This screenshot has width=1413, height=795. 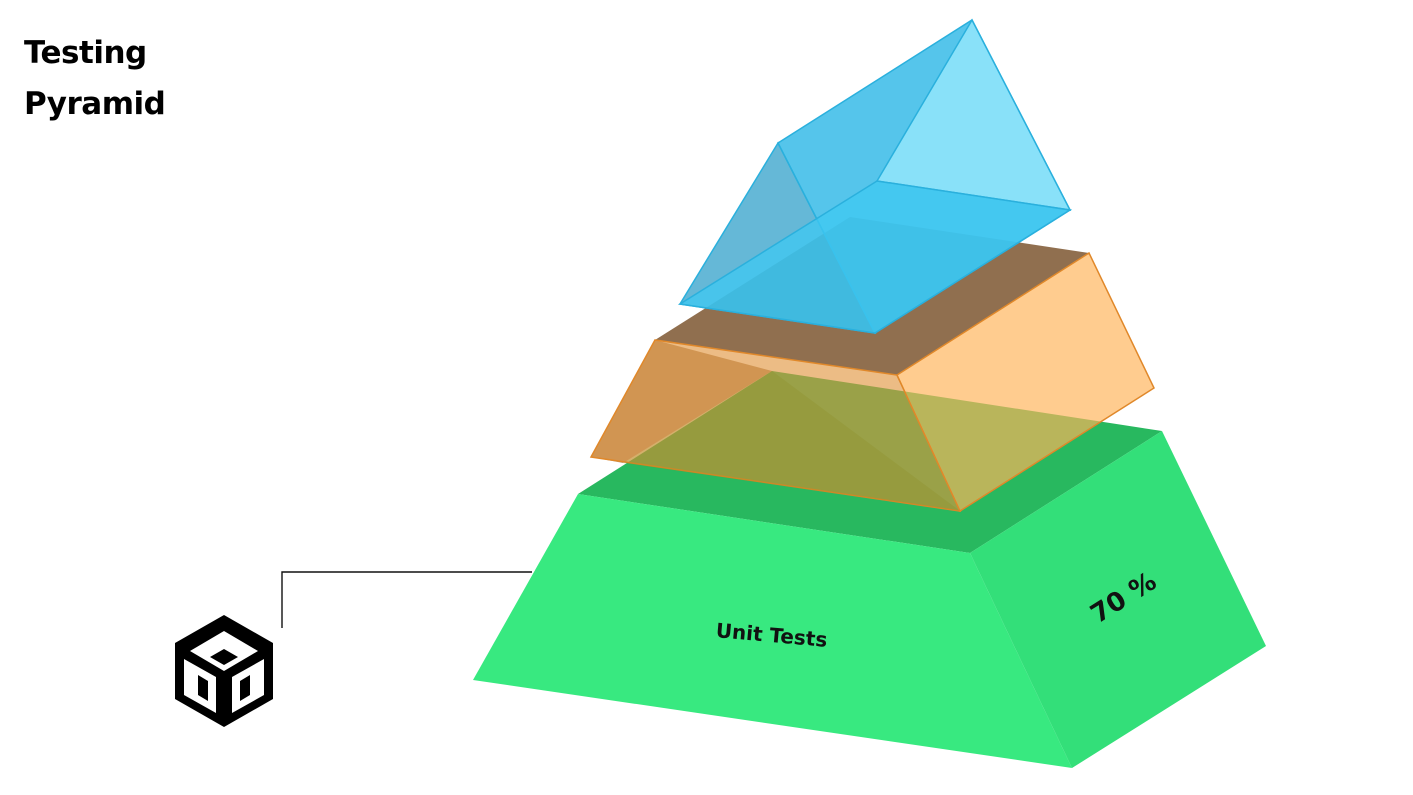 I want to click on top-layer-bottom-face, so click(x=875, y=257).